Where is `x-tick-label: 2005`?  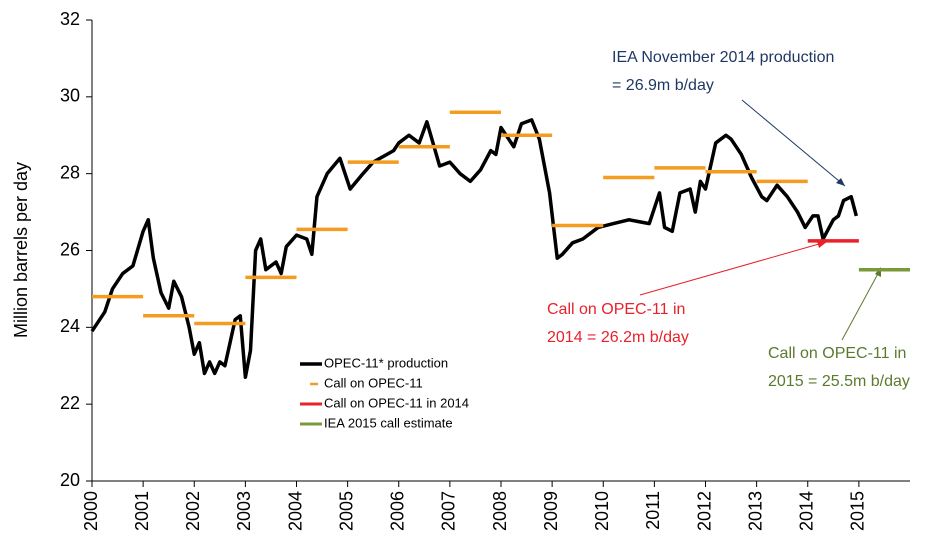 x-tick-label: 2005 is located at coordinates (346, 511).